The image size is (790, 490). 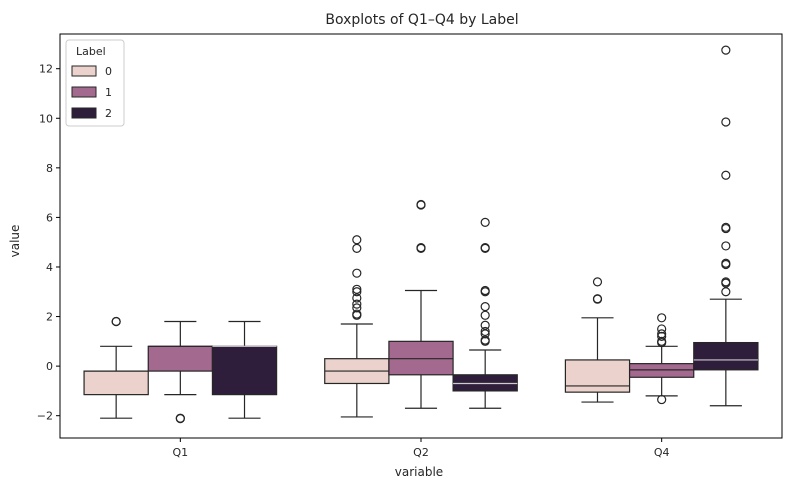 What do you see at coordinates (15, 241) in the screenshot?
I see `y-axis-label: value` at bounding box center [15, 241].